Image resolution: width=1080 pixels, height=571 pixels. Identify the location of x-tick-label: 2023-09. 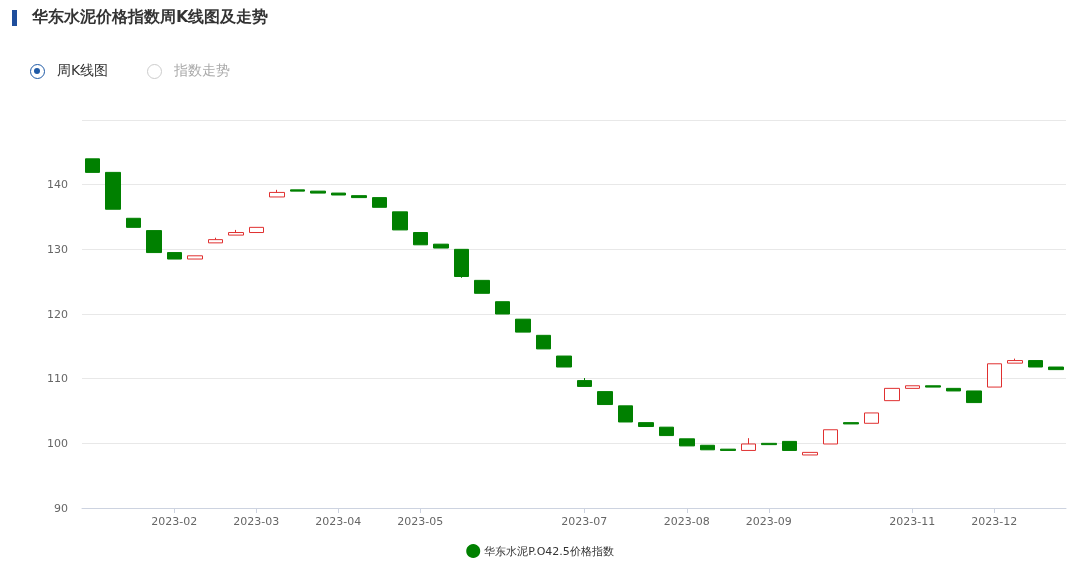
(768, 521).